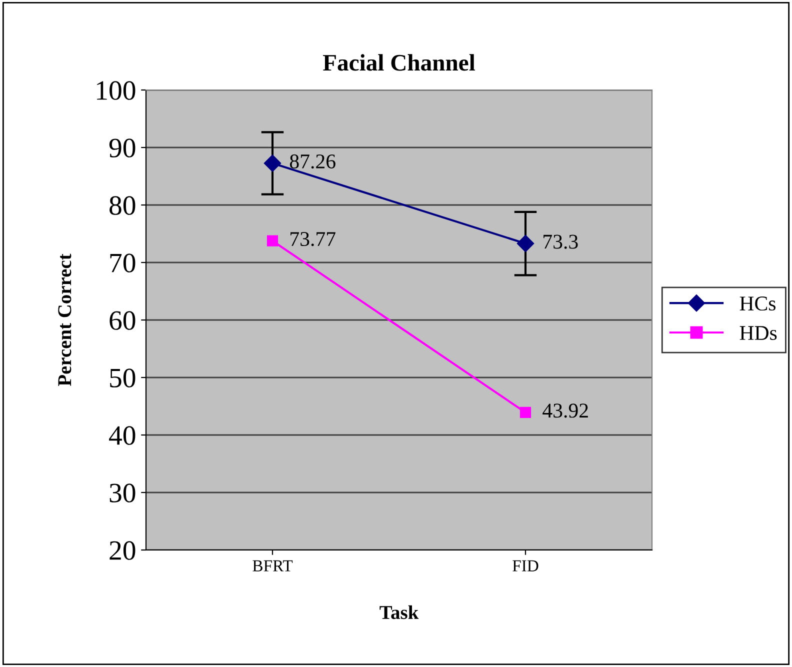 The height and width of the screenshot is (667, 792). Describe the element at coordinates (65, 320) in the screenshot. I see `y-axis-title: Percent Correct` at that location.